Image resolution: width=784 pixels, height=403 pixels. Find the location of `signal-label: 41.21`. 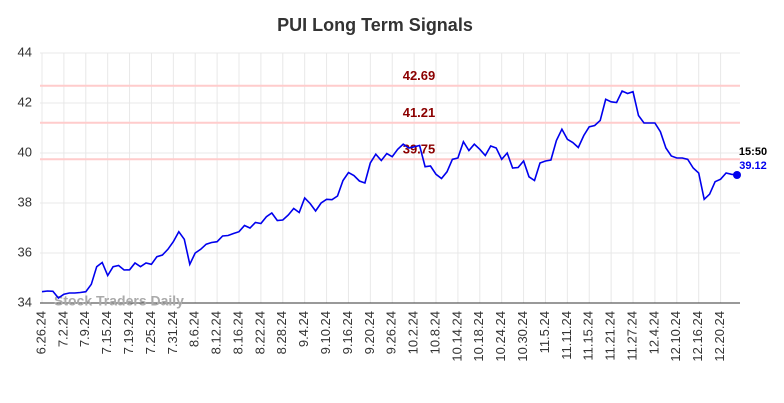

signal-label: 41.21 is located at coordinates (419, 112).